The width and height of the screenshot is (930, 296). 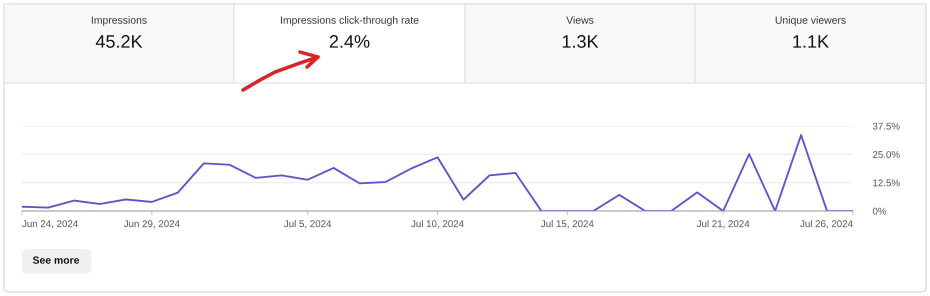 What do you see at coordinates (119, 21) in the screenshot?
I see `text: Impressions` at bounding box center [119, 21].